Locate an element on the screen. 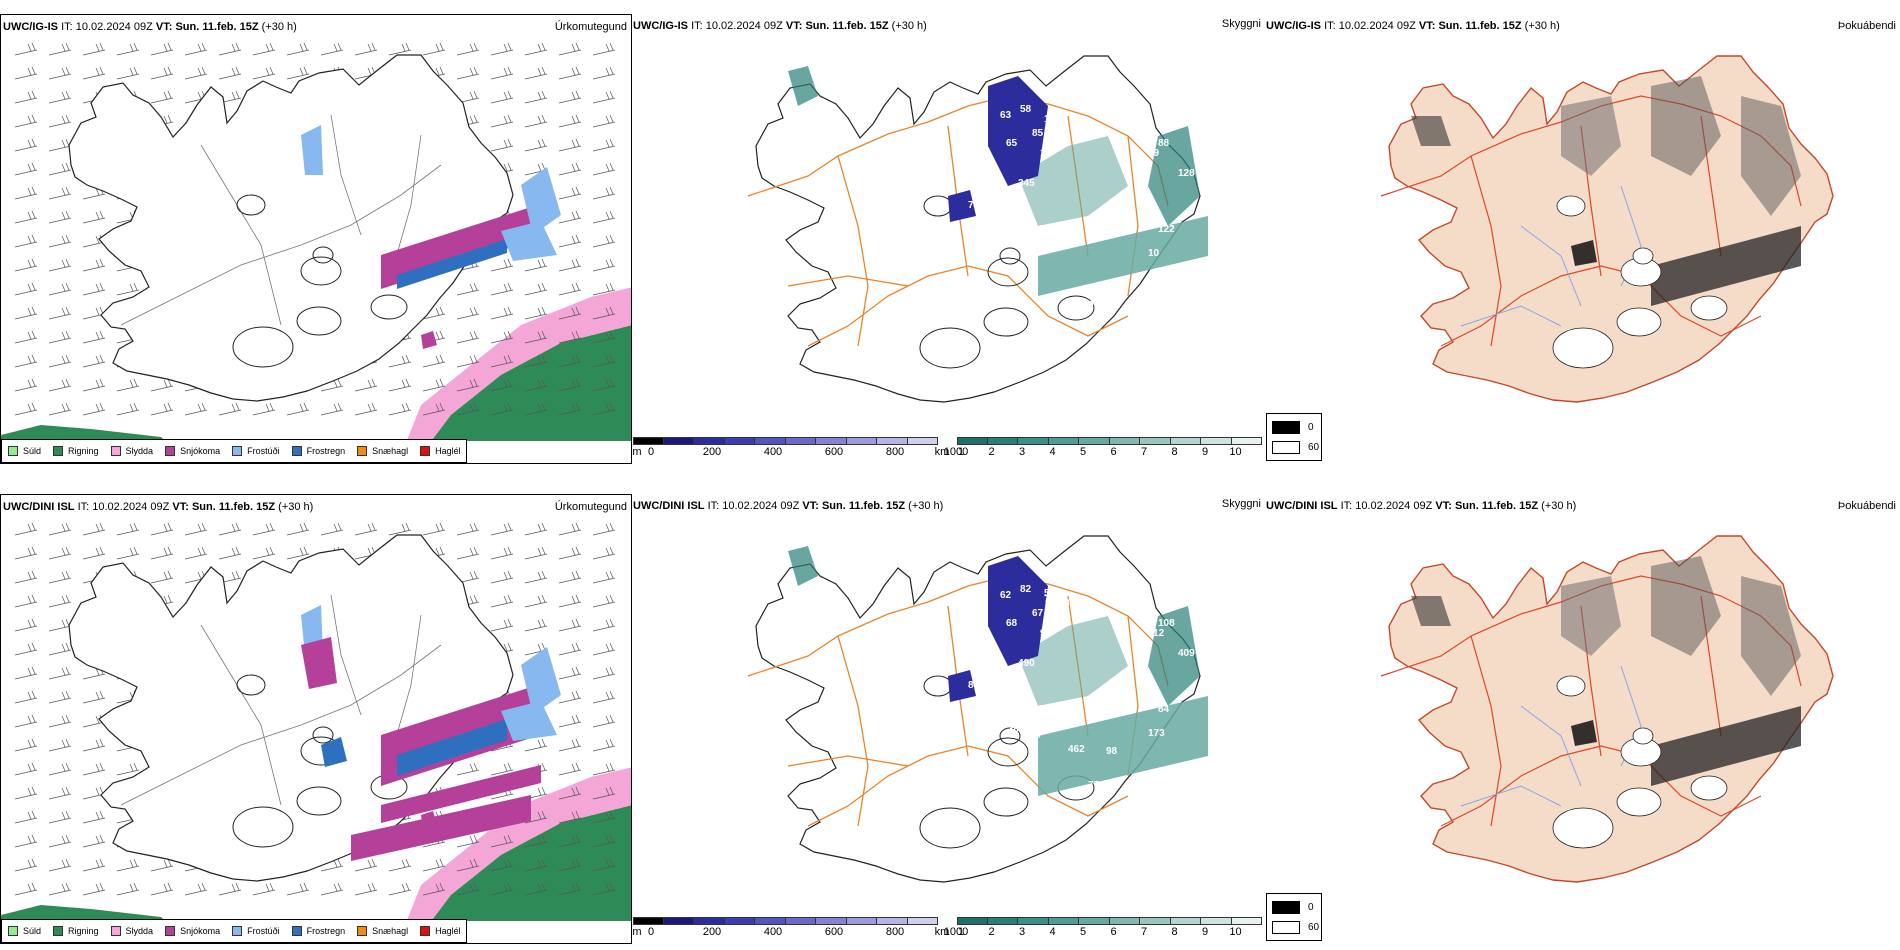  vis-title: Skyggni is located at coordinates (1241, 504).